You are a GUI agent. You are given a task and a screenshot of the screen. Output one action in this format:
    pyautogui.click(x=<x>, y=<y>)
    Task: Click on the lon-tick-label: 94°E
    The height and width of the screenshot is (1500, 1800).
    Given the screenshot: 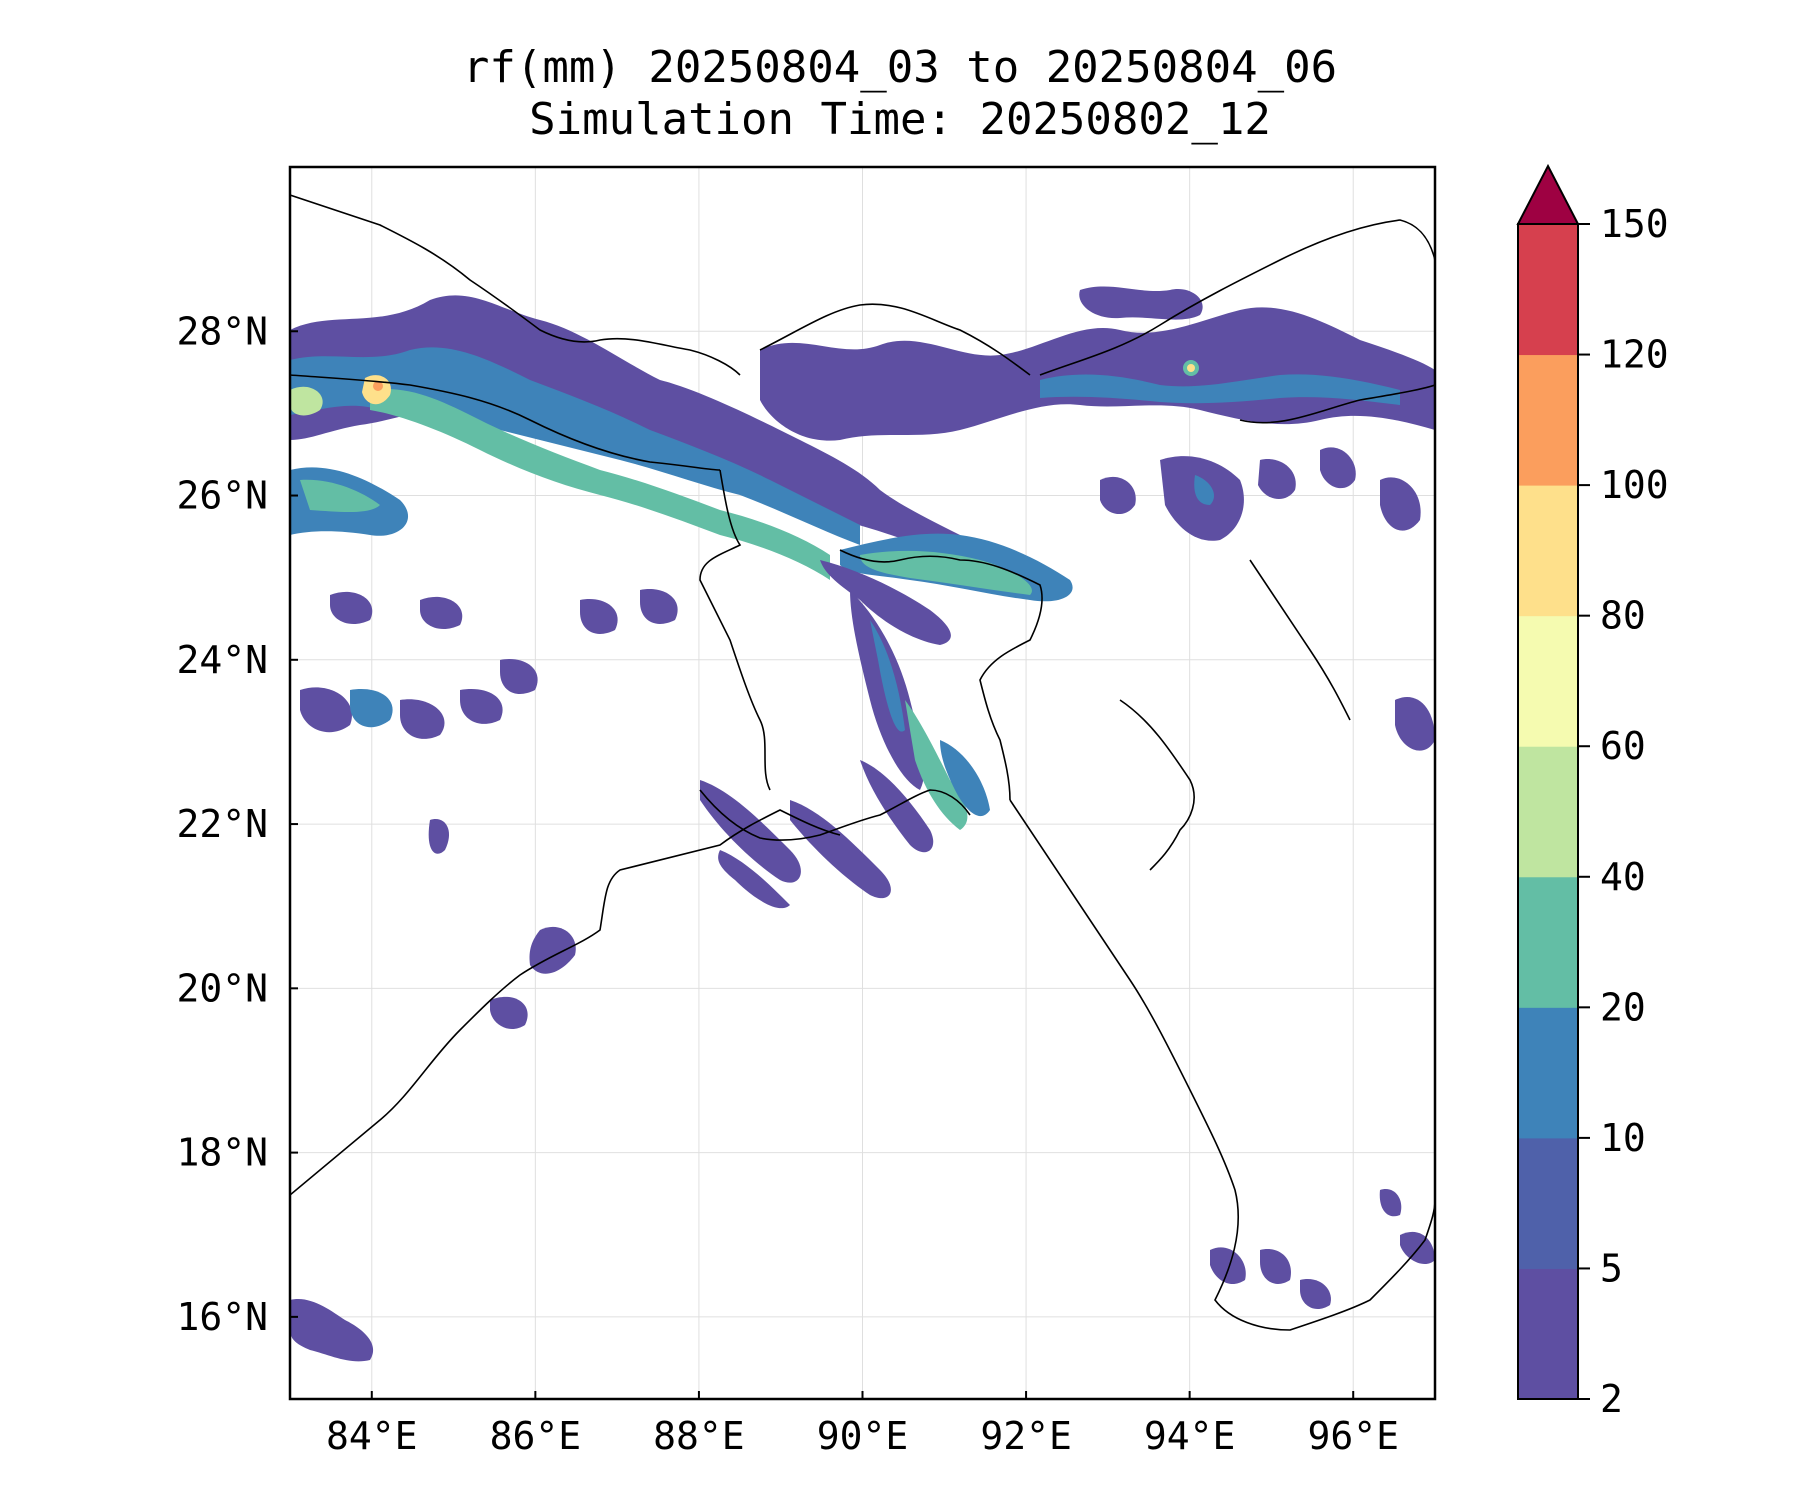 What is the action you would take?
    pyautogui.click(x=1190, y=1436)
    